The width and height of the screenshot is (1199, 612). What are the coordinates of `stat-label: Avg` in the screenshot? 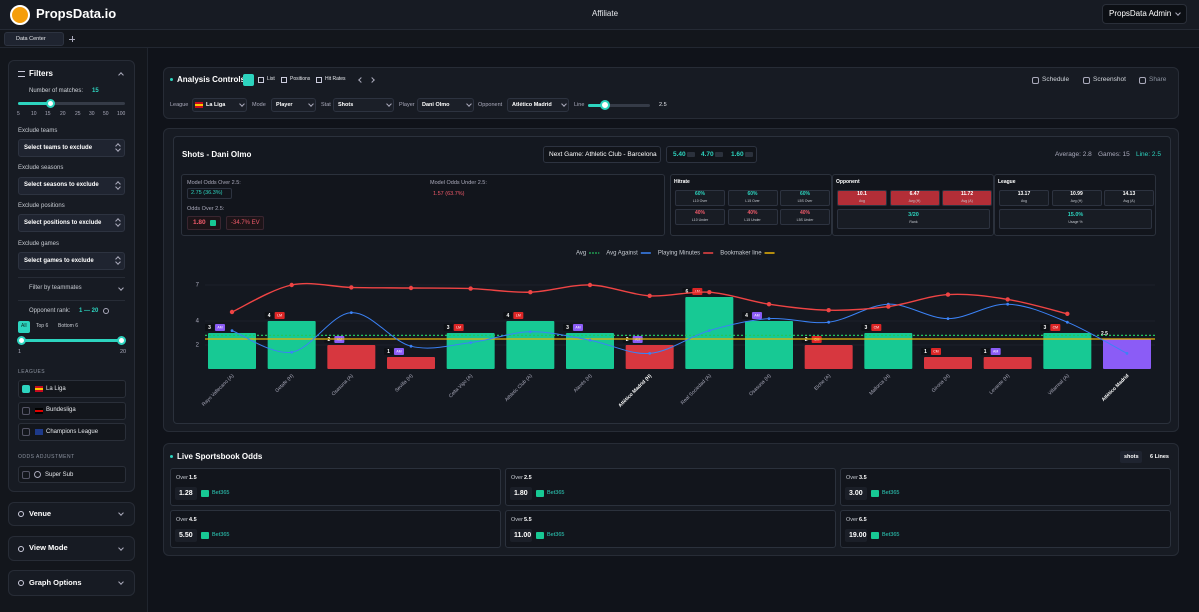 It's located at (862, 201).